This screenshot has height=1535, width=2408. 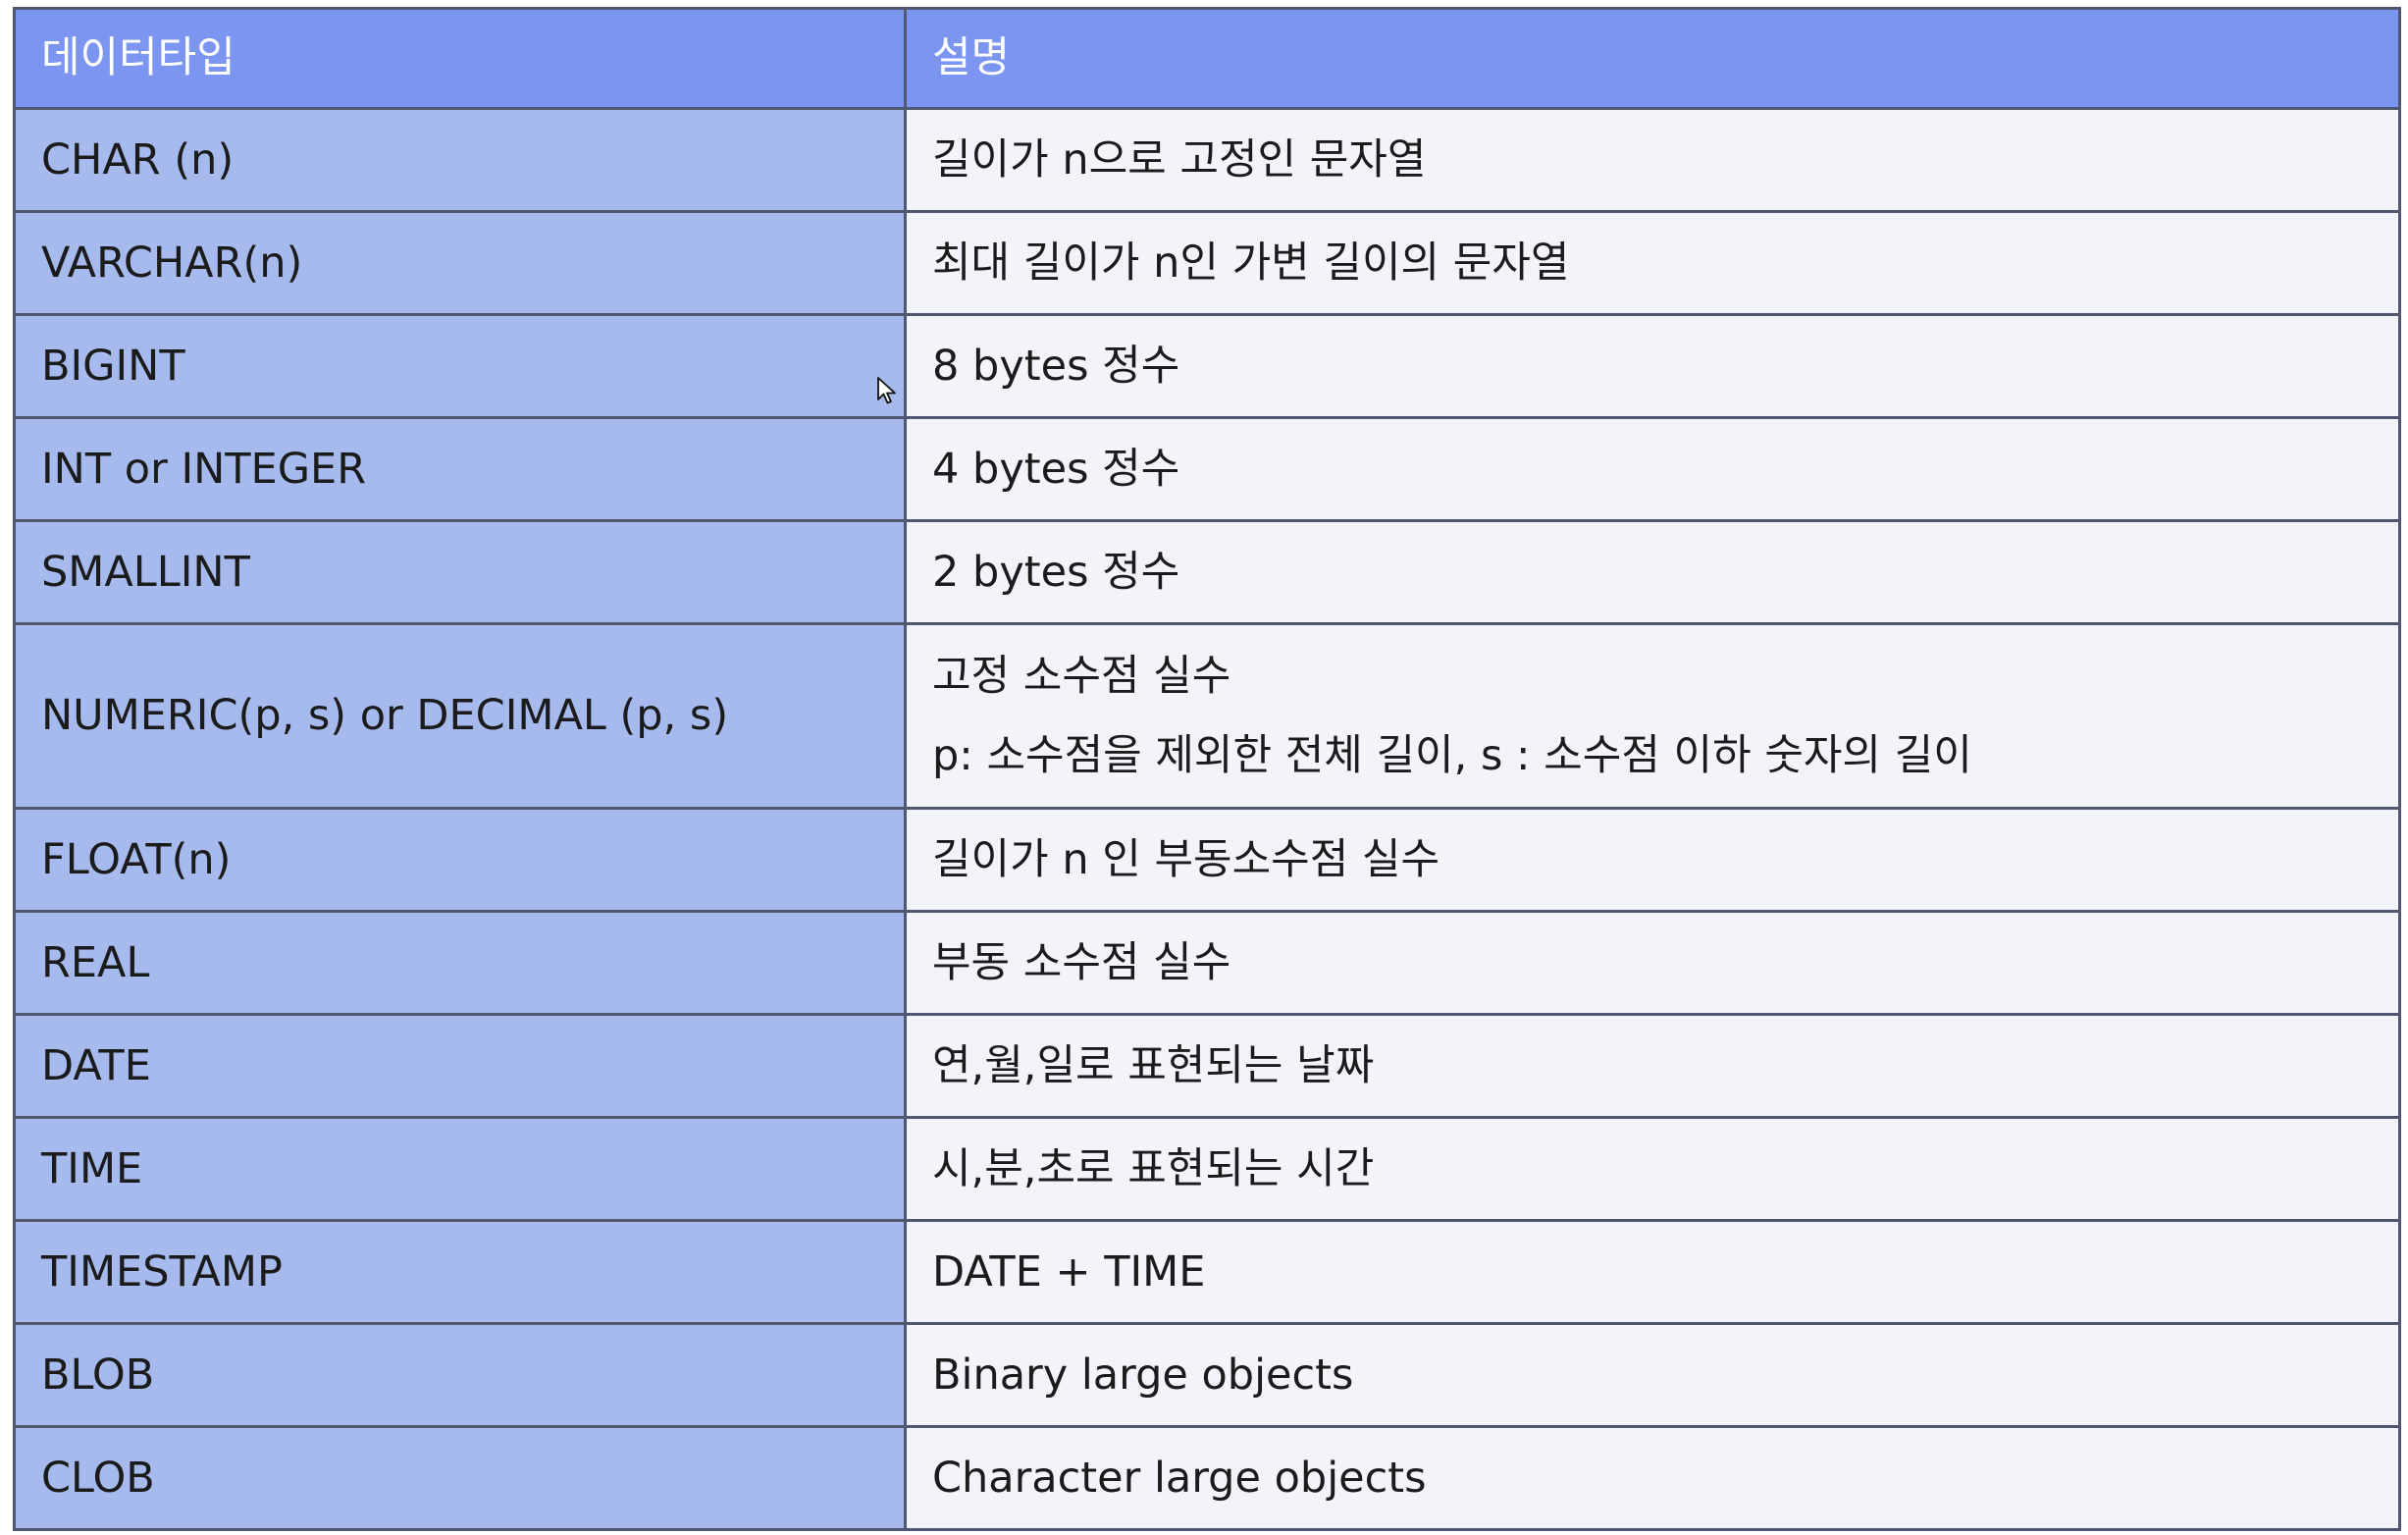 What do you see at coordinates (1186, 859) in the screenshot?
I see `description-line: 길이가 n 인 부동소수점 실수` at bounding box center [1186, 859].